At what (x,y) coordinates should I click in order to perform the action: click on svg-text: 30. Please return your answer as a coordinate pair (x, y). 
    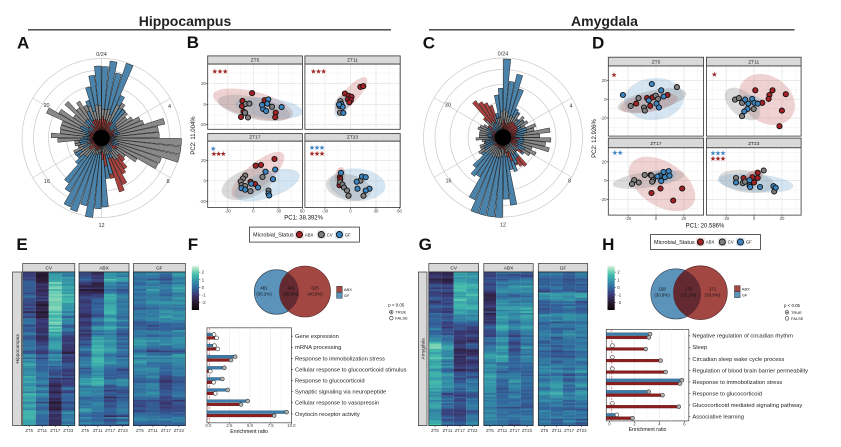
    Looking at the image, I should click on (278, 211).